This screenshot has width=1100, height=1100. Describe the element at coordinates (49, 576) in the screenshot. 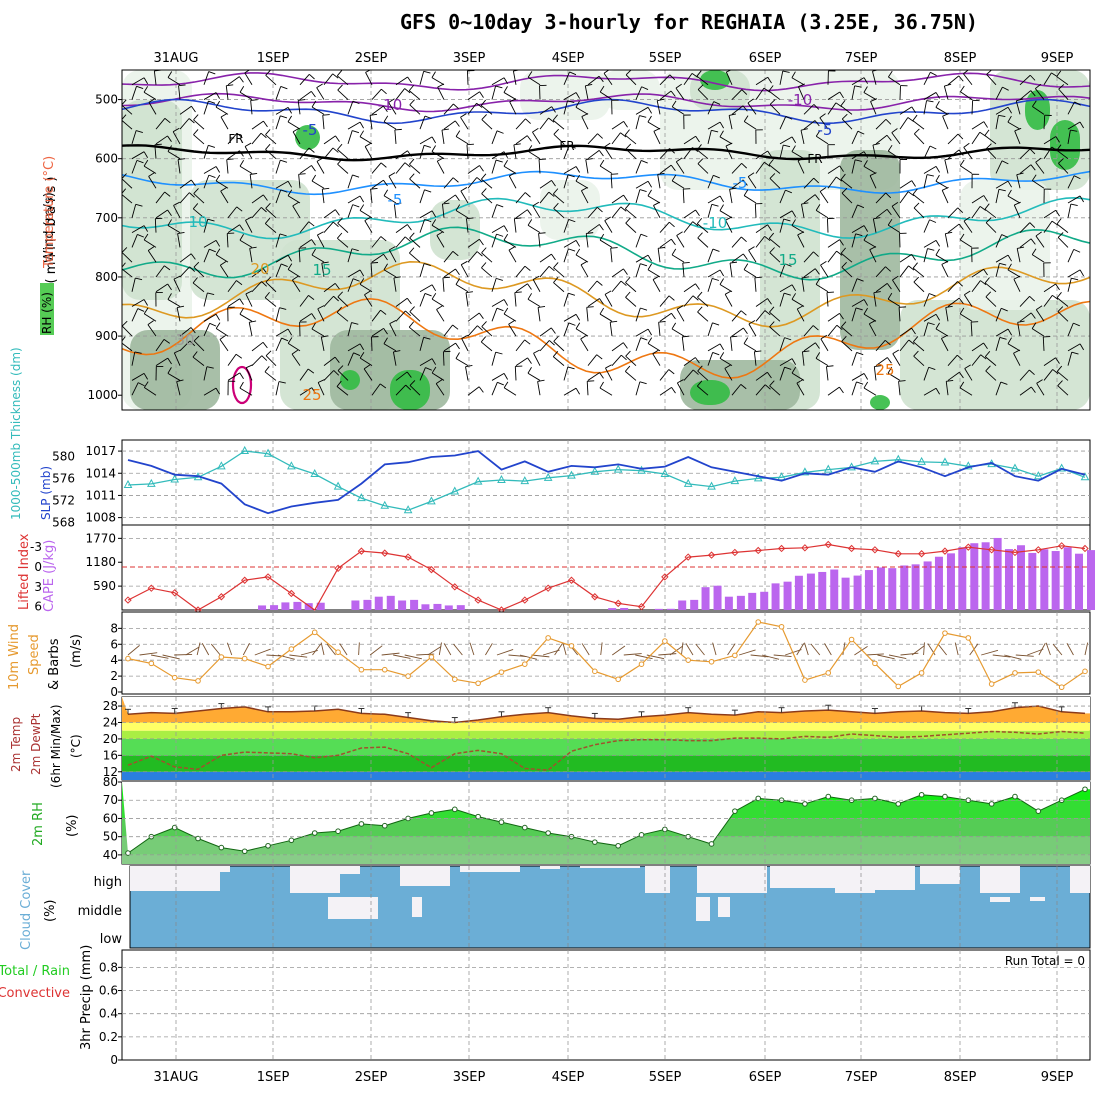

I see `ylabel-cape: CAPE (J/kg)` at that location.